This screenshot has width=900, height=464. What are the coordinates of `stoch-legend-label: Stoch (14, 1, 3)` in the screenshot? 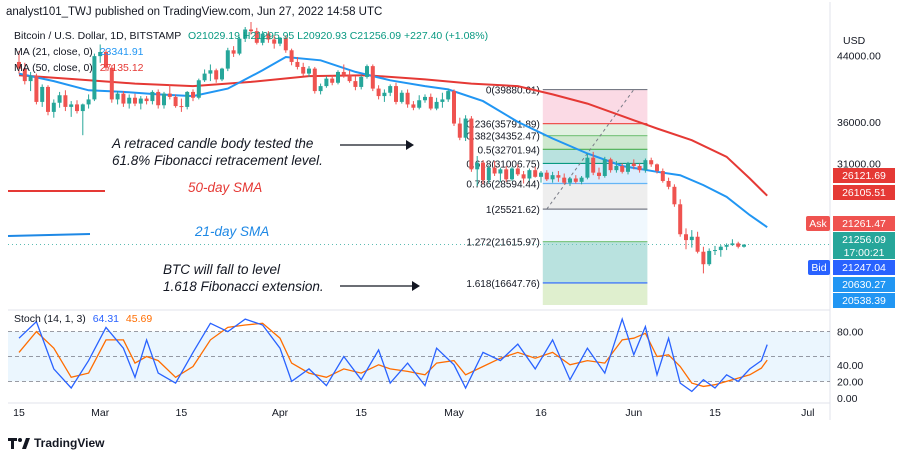 It's located at (50, 319).